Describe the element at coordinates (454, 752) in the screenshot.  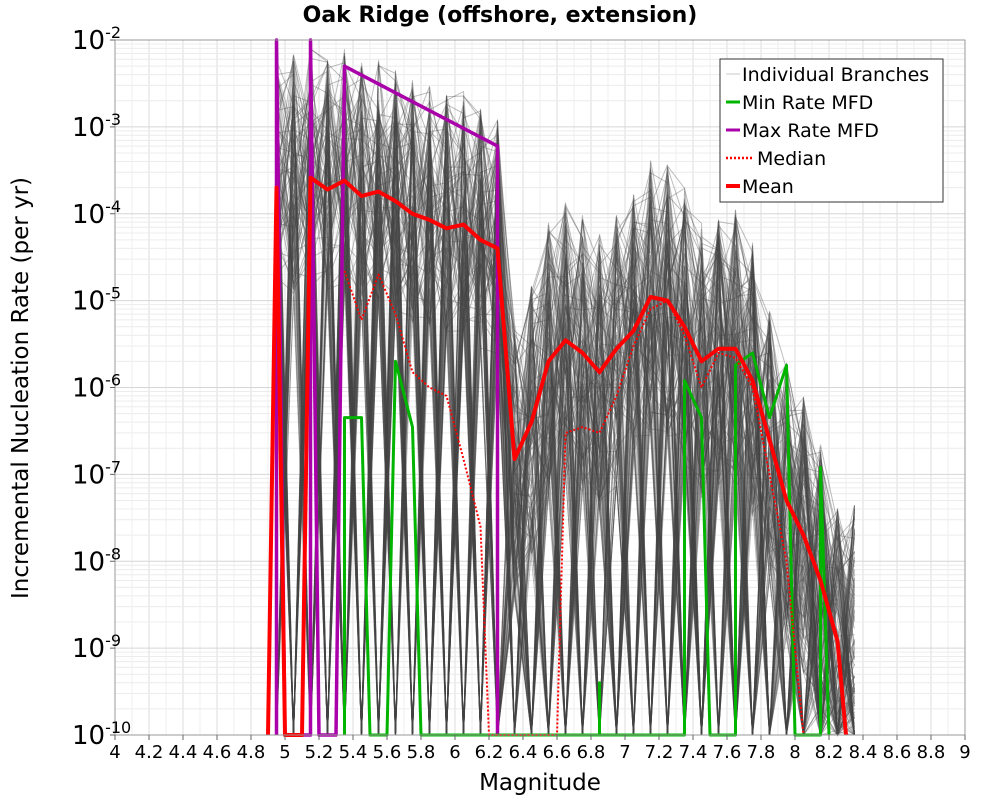
I see `x-tick-label: 6` at that location.